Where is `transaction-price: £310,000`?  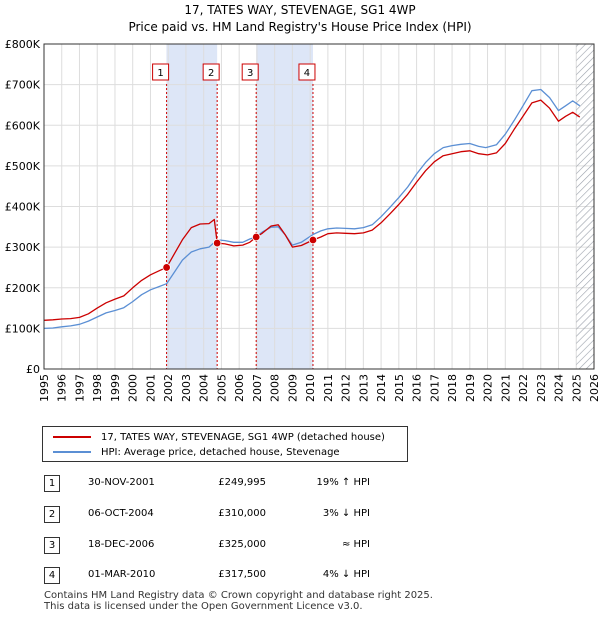
transaction-price: £310,000 is located at coordinates (242, 513).